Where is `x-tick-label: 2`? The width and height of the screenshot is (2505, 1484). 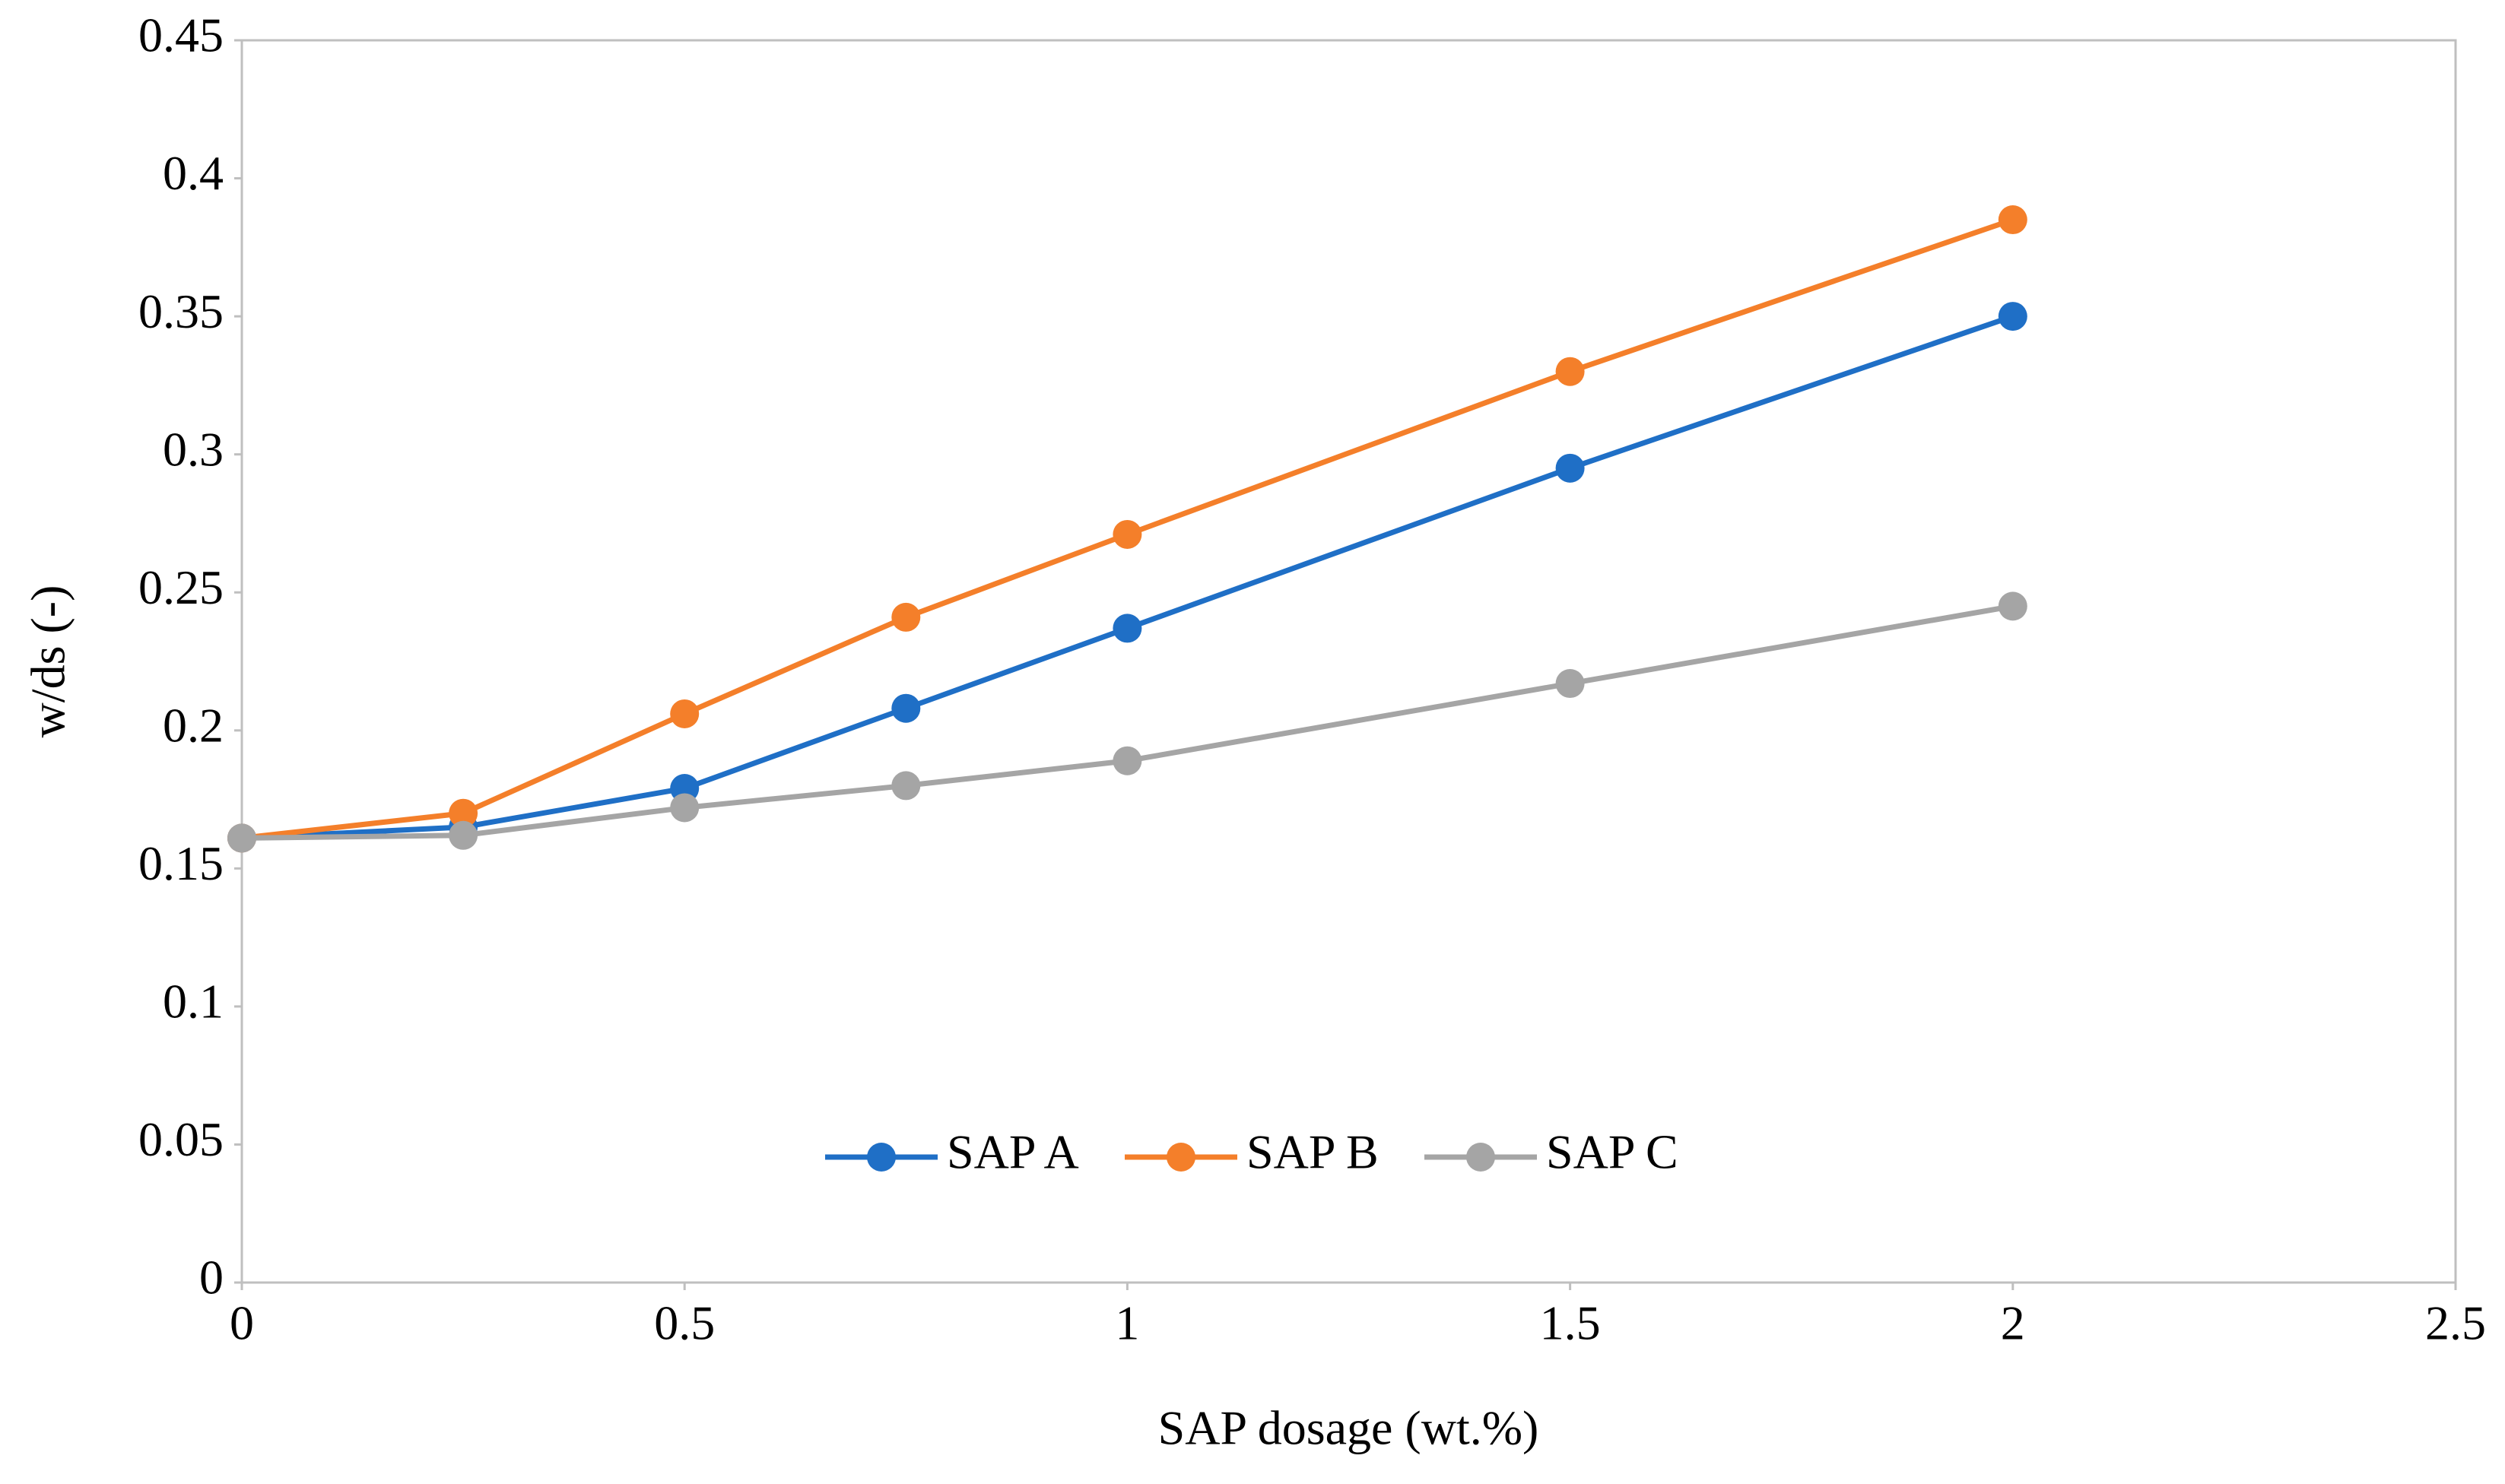 x-tick-label: 2 is located at coordinates (2013, 1323).